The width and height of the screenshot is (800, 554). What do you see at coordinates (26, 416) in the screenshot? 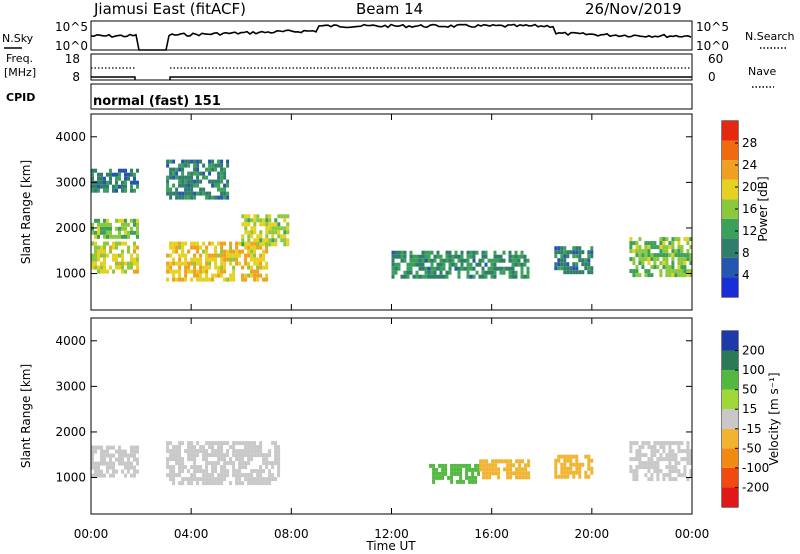
I see `velocity-y-axis-label: Slant Range [km]` at bounding box center [26, 416].